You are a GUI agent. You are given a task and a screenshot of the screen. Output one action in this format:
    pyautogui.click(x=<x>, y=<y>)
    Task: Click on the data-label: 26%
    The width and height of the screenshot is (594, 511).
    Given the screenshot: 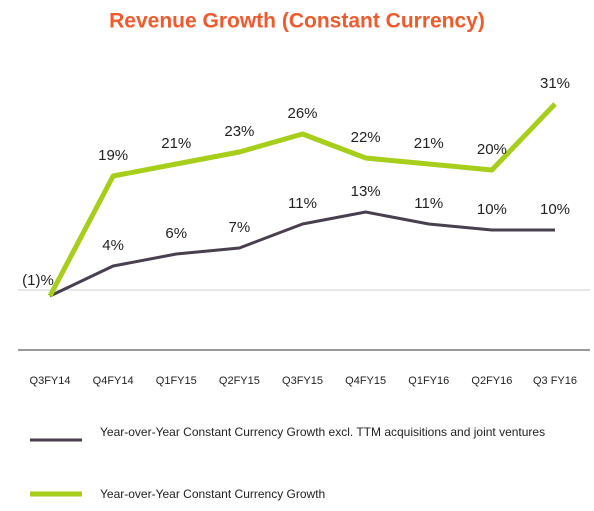 What is the action you would take?
    pyautogui.click(x=302, y=113)
    